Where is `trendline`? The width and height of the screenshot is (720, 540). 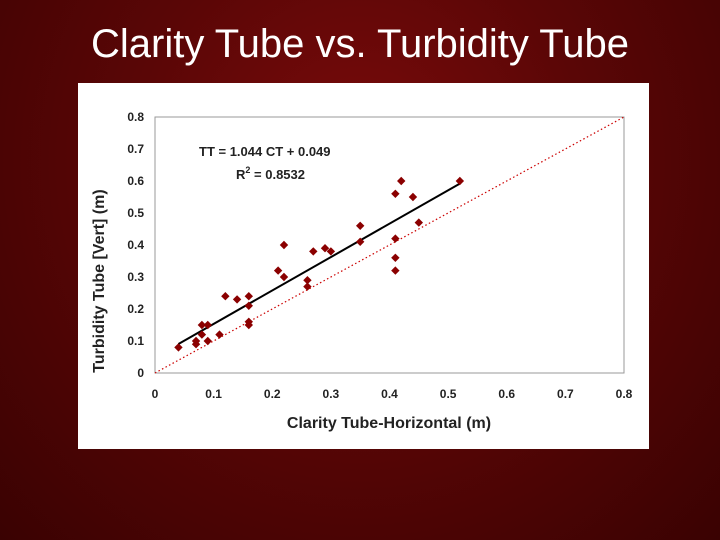 trendline is located at coordinates (319, 263).